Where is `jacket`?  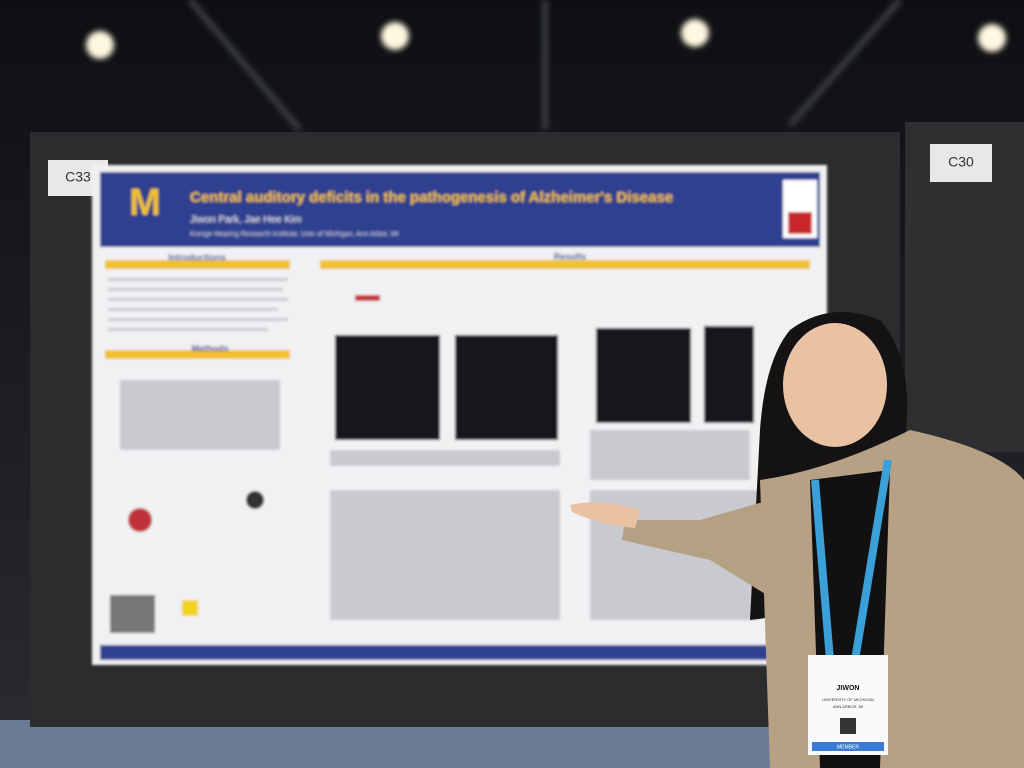 jacket is located at coordinates (892, 599).